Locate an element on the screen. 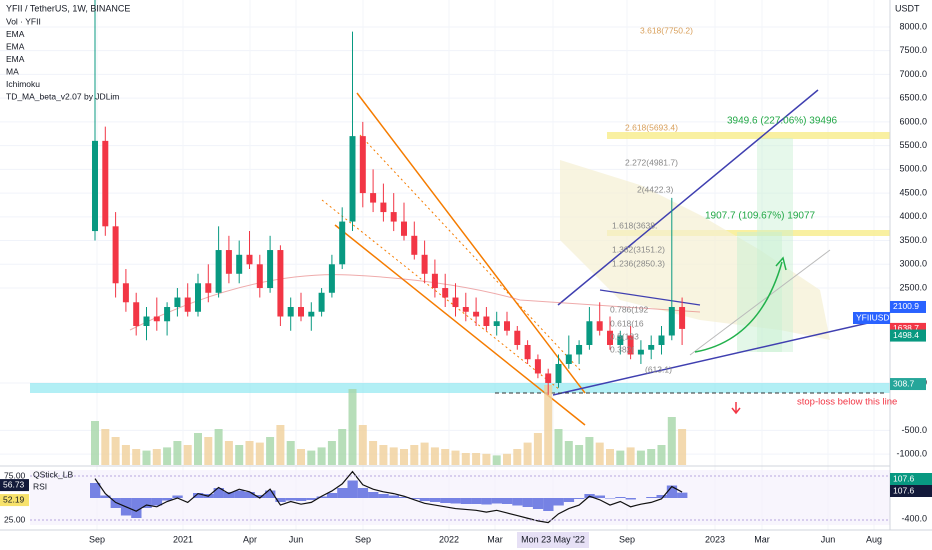  qstick-tick-label: -400.0 is located at coordinates (914, 518).